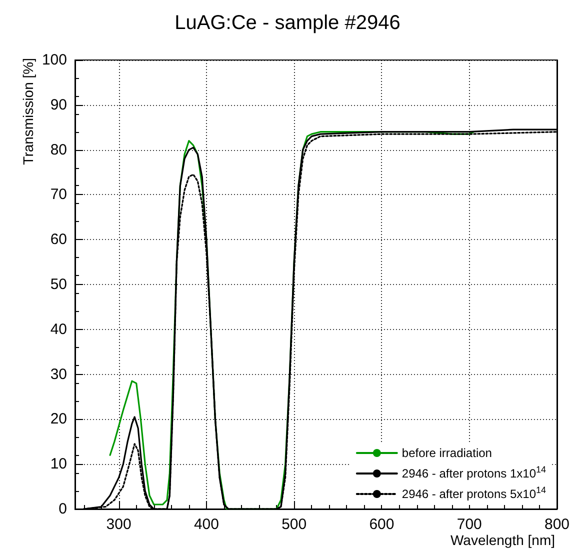 The width and height of the screenshot is (575, 559). I want to click on y-axis-title: Transmission [%], so click(28, 111).